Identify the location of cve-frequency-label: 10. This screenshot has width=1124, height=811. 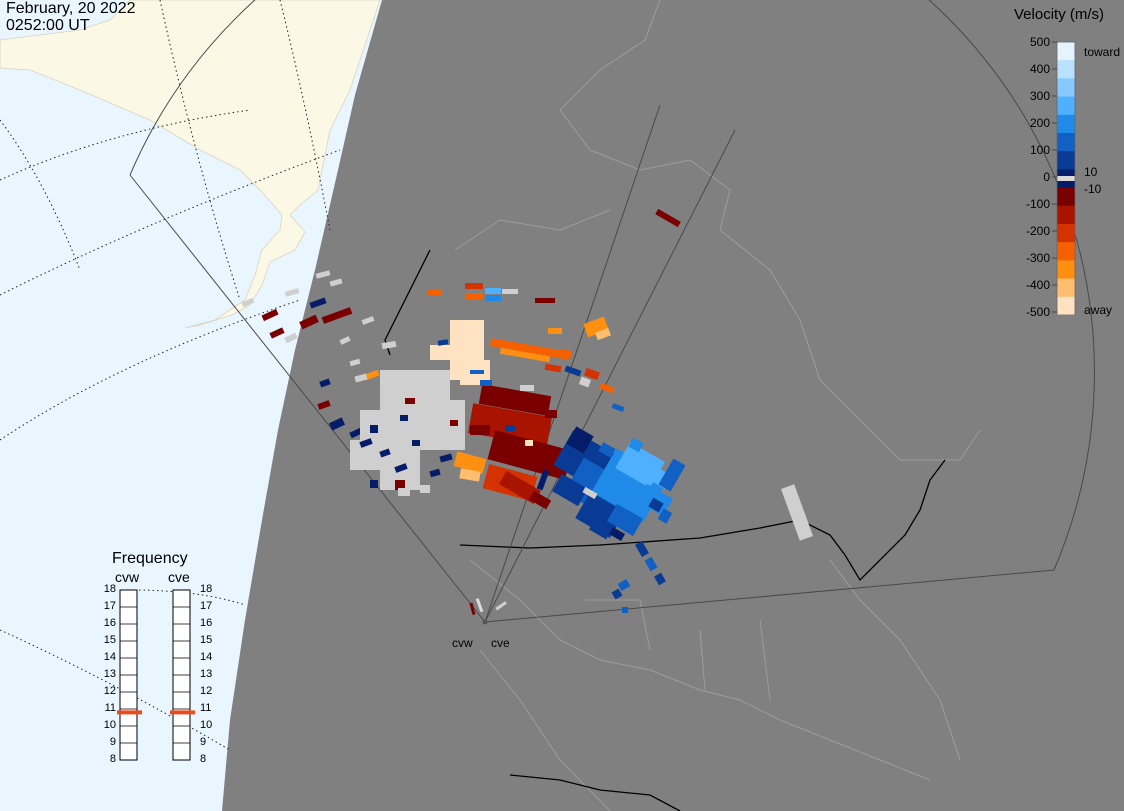
(206, 725).